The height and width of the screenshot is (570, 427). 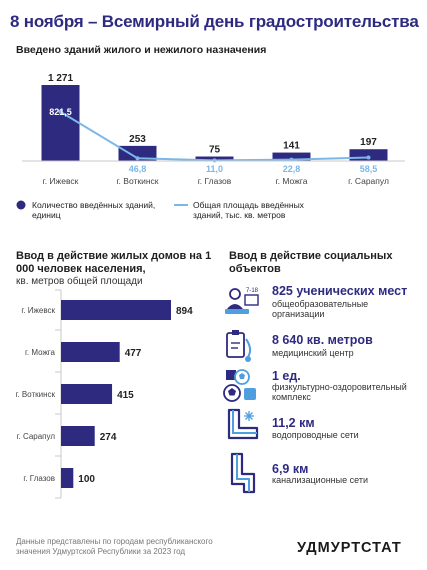 What do you see at coordinates (252, 291) in the screenshot?
I see `svg-text: 7-18` at bounding box center [252, 291].